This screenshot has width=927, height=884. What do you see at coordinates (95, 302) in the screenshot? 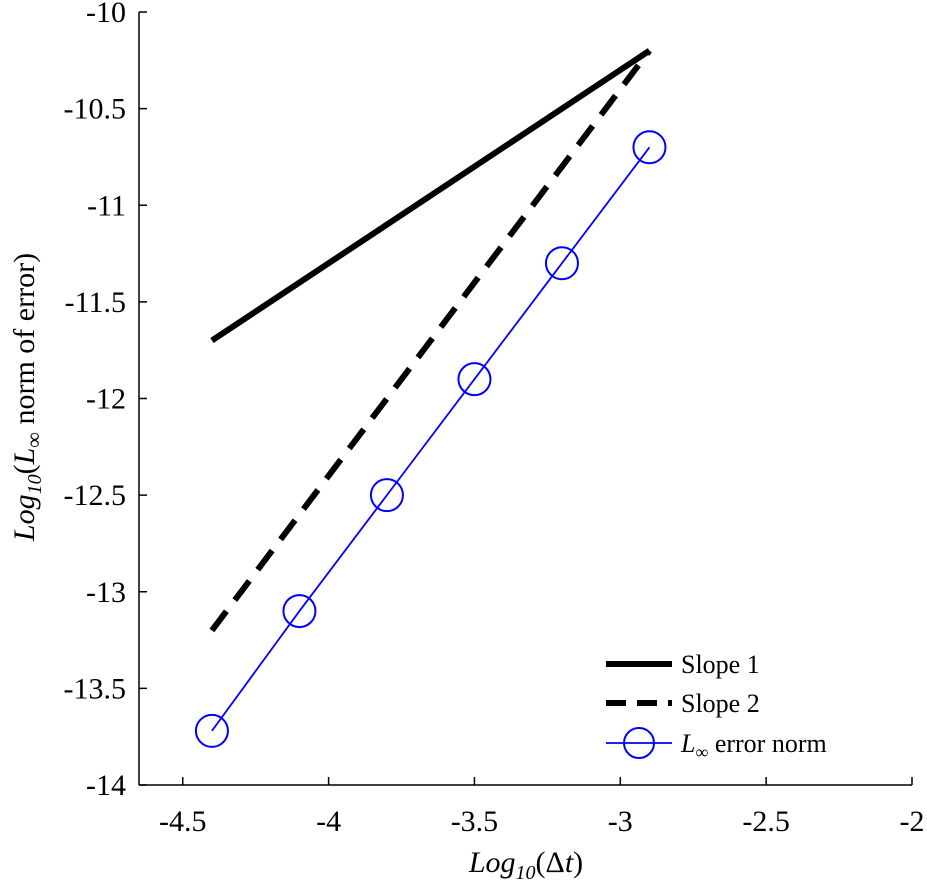
I see `y-tick-label: -11.5` at bounding box center [95, 302].